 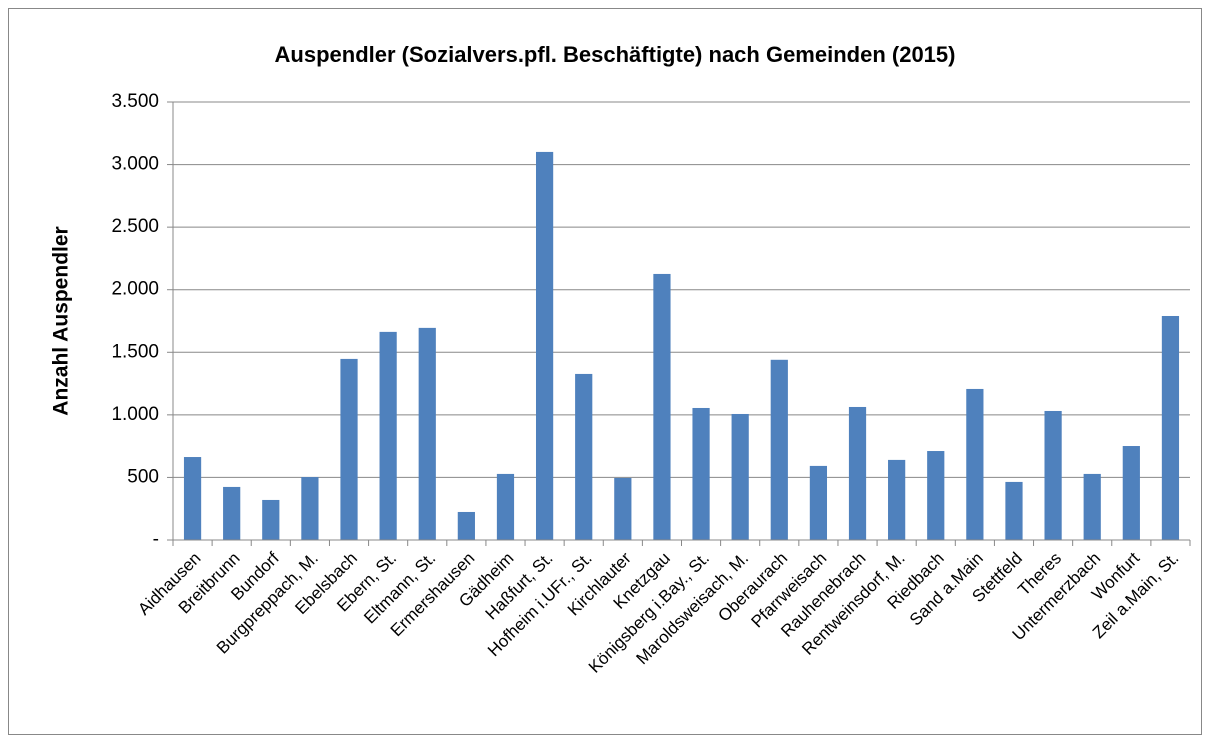 I want to click on y-tick-label: 1.000, so click(x=135, y=414).